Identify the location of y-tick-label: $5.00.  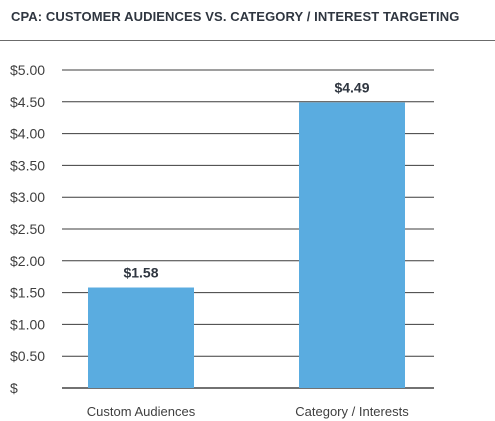
(27, 70).